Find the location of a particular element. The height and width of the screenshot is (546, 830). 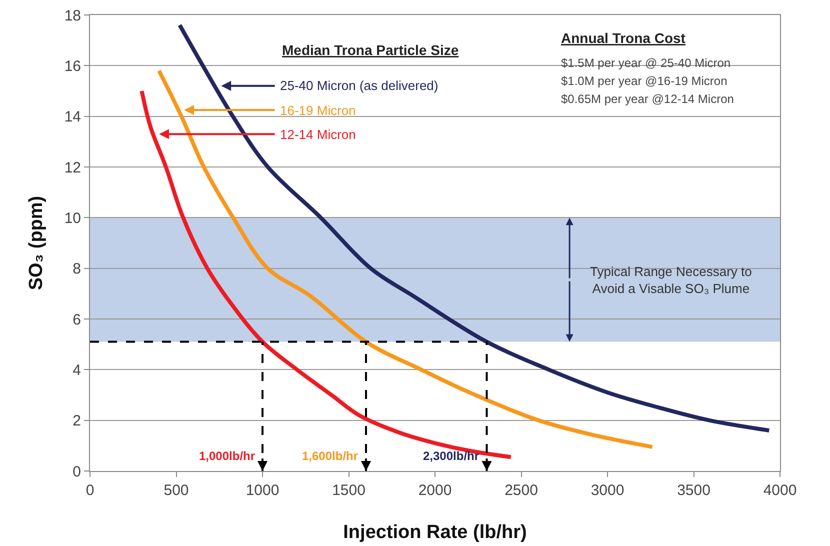

x-tick-label: 1000 is located at coordinates (263, 490).